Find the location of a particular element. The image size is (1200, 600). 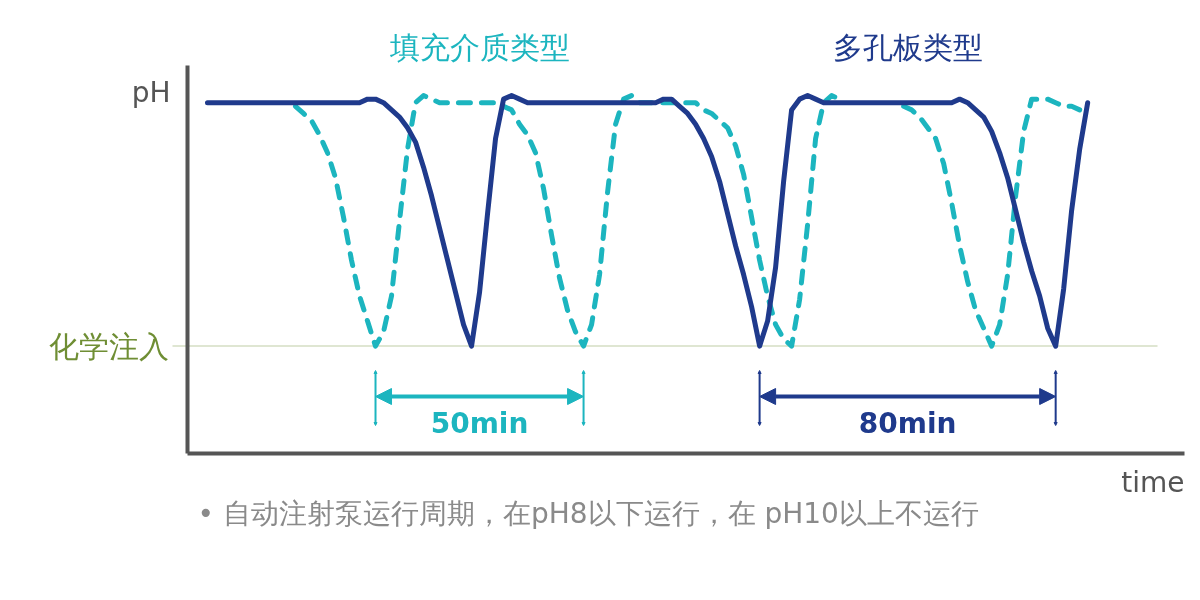

x-axis-title: time is located at coordinates (1153, 482).